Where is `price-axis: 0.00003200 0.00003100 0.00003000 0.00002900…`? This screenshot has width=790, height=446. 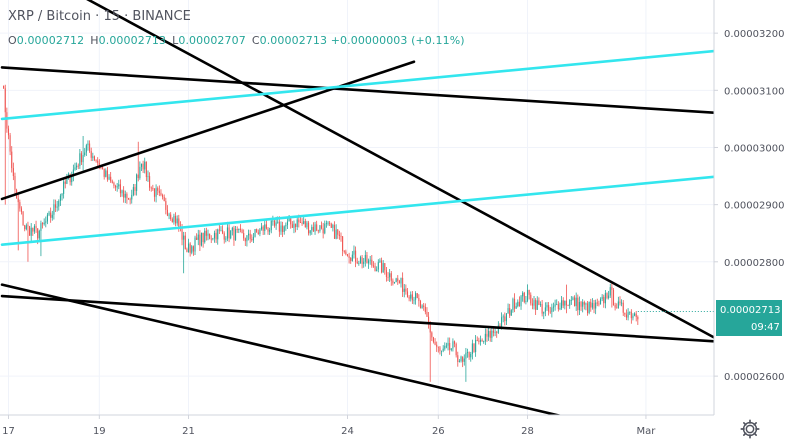
price-axis: 0.00003200 0.00003100 0.00003000 0.00002900… is located at coordinates (749, 206).